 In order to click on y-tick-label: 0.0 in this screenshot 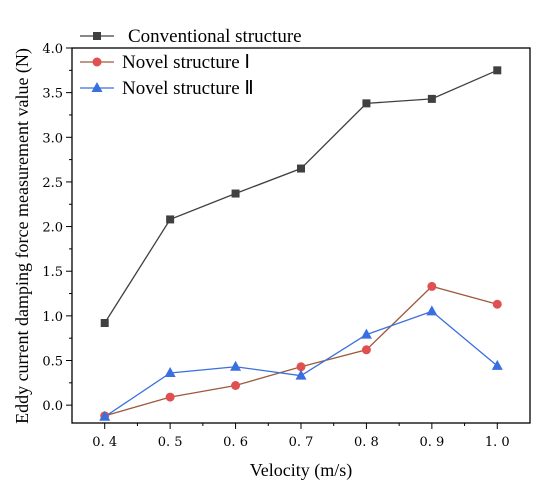, I will do `click(52, 406)`.